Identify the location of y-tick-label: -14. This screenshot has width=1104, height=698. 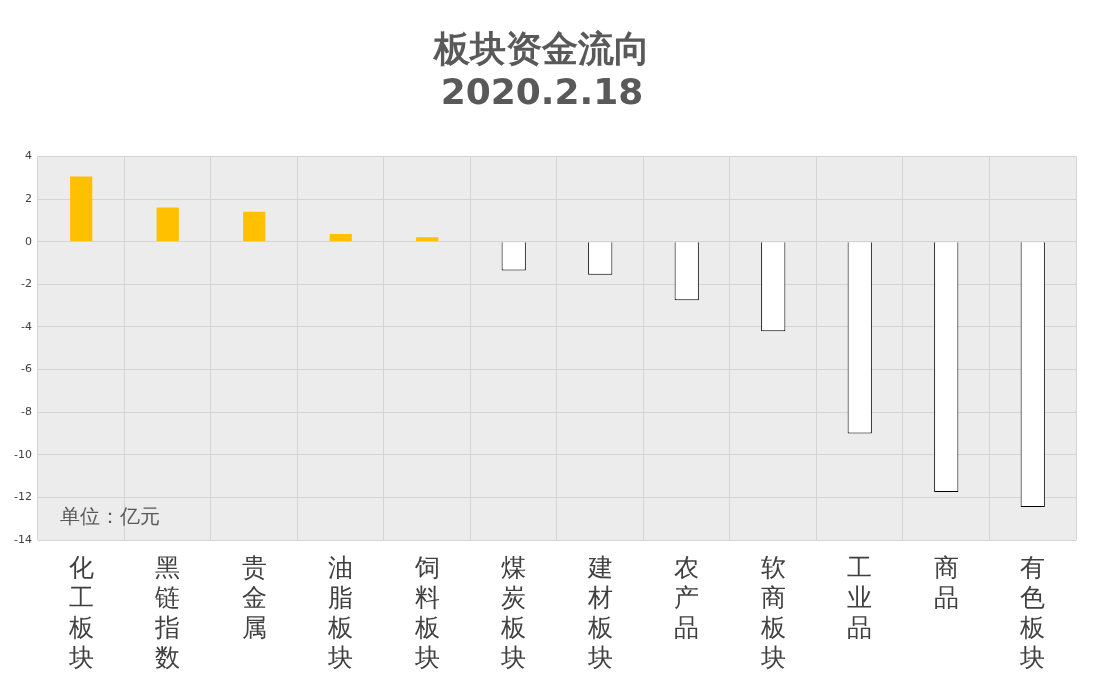
(23, 539).